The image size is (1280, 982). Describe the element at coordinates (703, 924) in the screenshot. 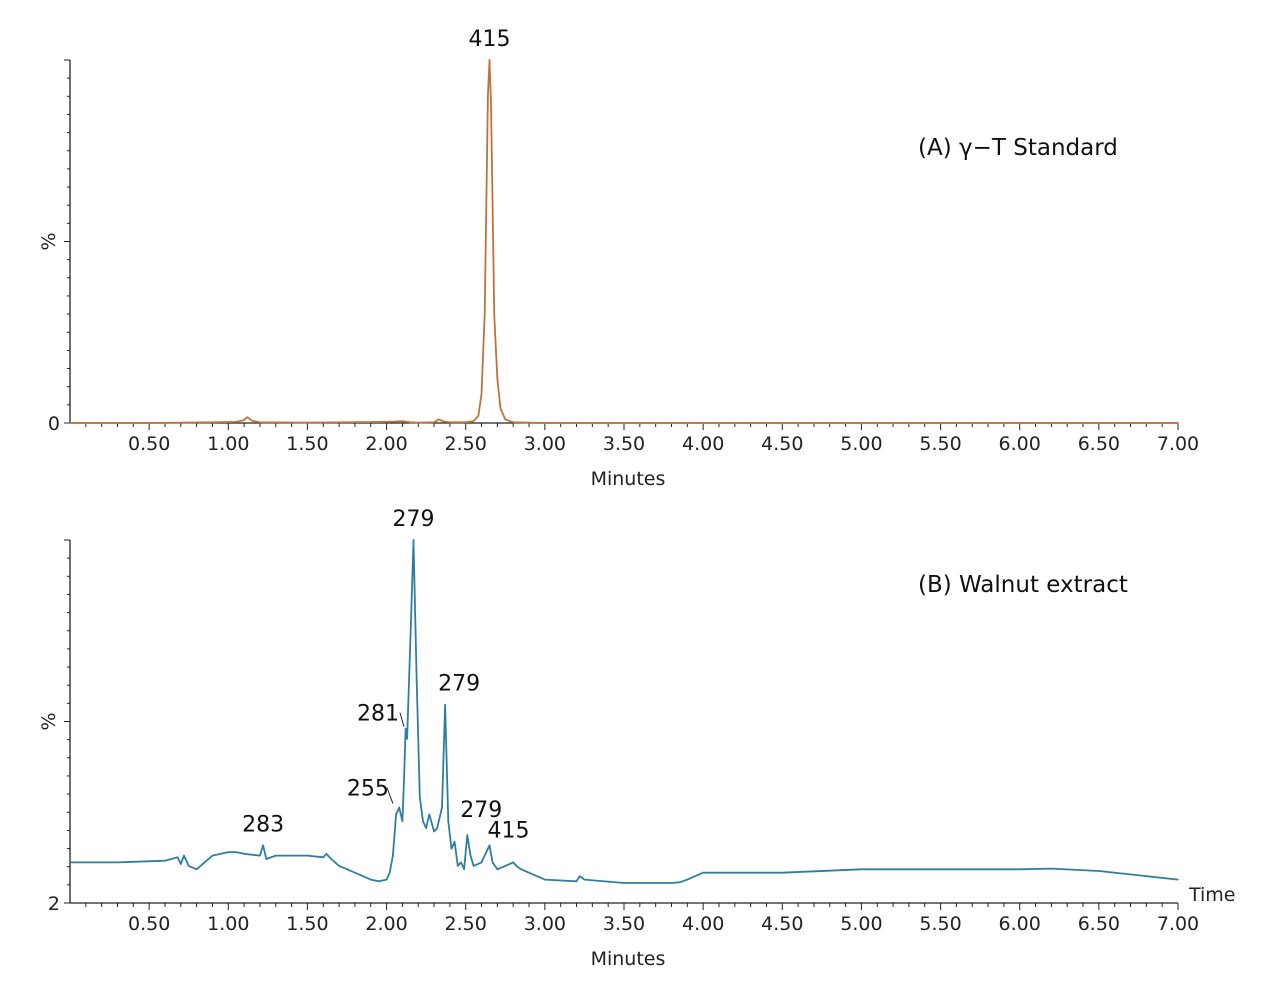

I see `x-tick-label: 4.00` at that location.